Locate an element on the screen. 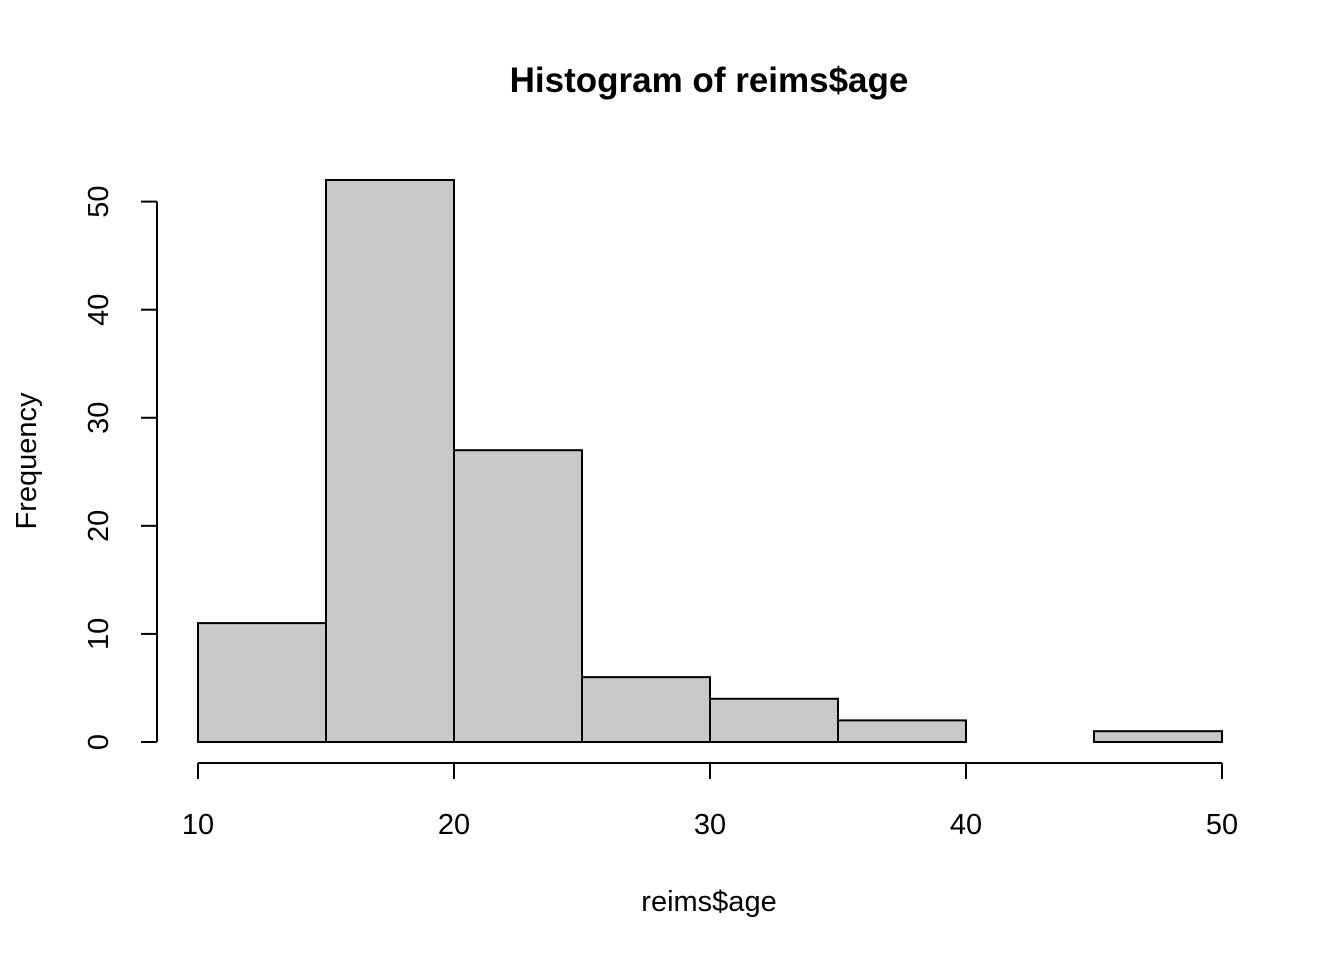  x-tick-label: 10 is located at coordinates (198, 825).